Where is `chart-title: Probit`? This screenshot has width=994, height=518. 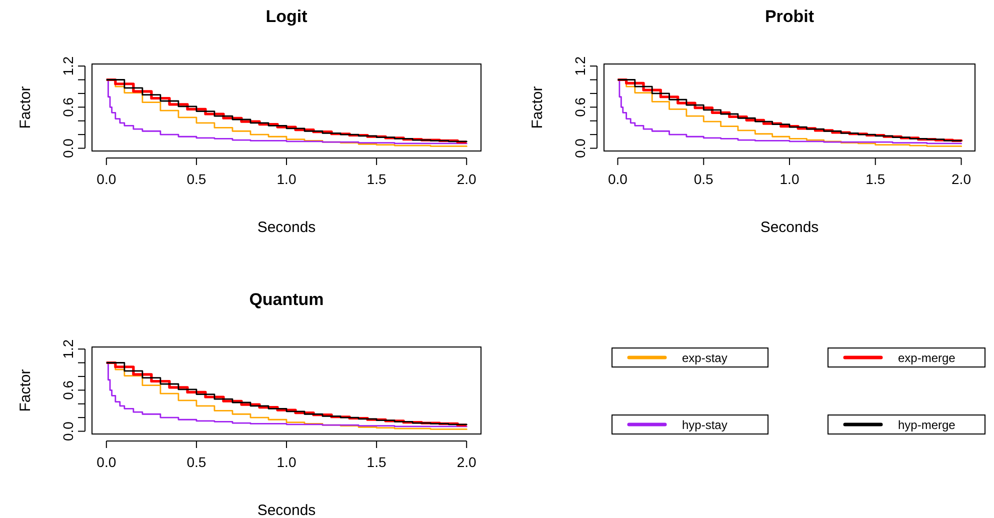
chart-title: Probit is located at coordinates (789, 16).